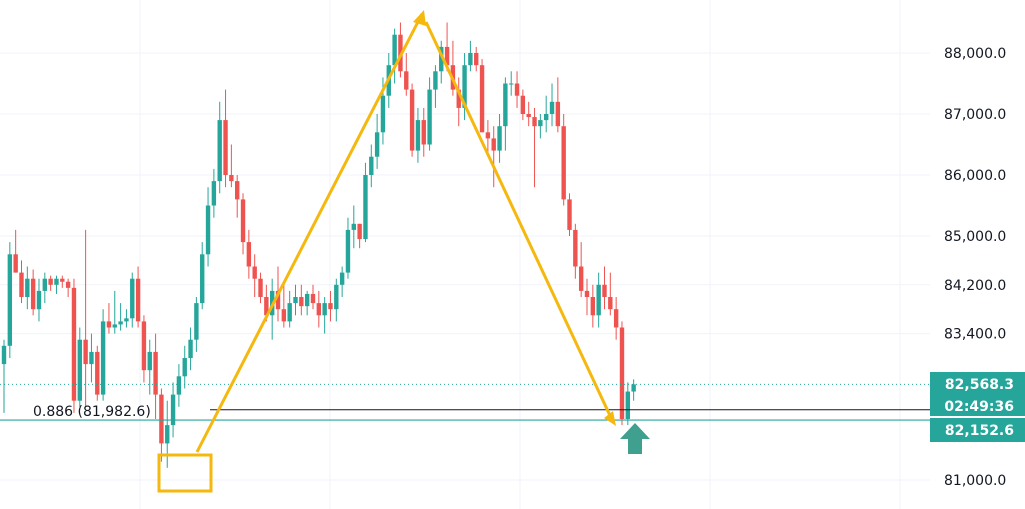 Image resolution: width=1025 pixels, height=509 pixels. I want to click on countdown-text: 02:49:36, so click(979, 407).